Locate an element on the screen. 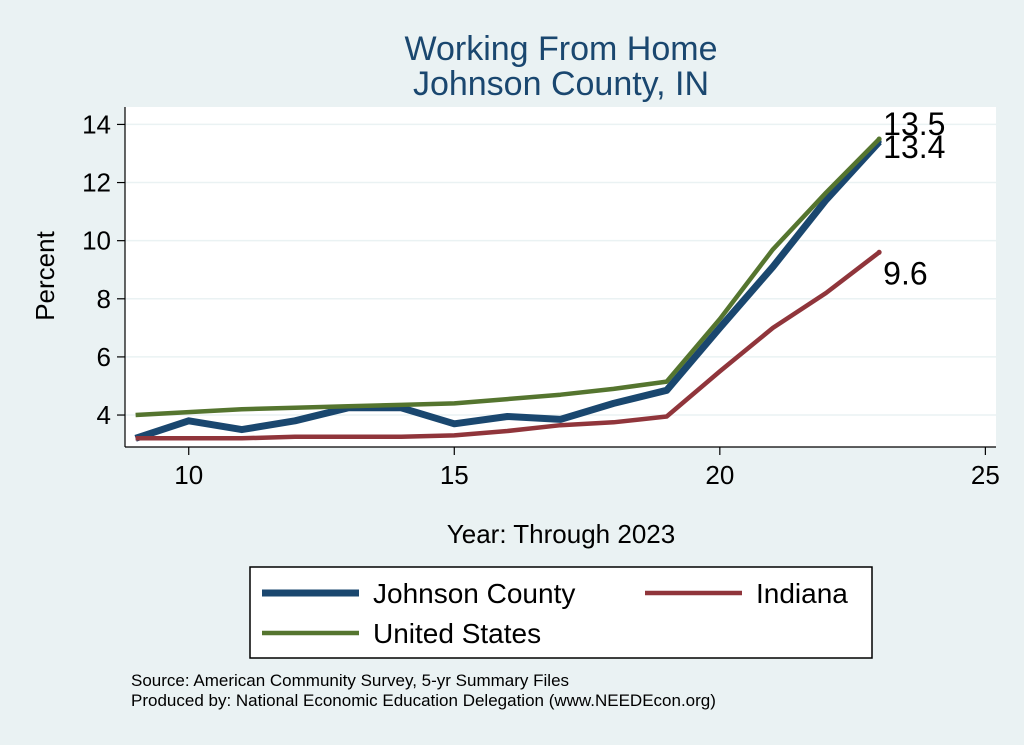  end-labels: 13.4 9.6 13.5 is located at coordinates (914, 198).